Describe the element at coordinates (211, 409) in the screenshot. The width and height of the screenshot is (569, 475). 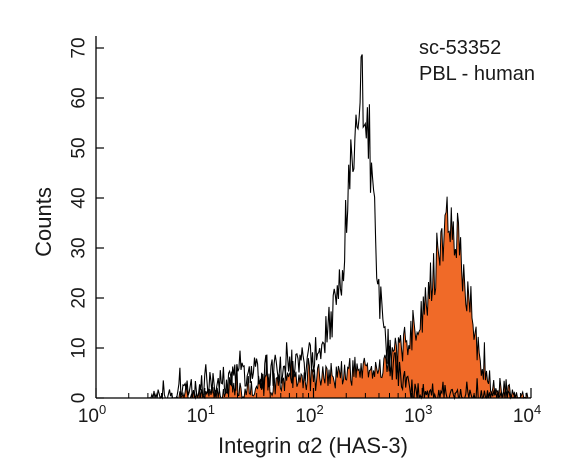
I see `x-tick-exponent: 1` at that location.